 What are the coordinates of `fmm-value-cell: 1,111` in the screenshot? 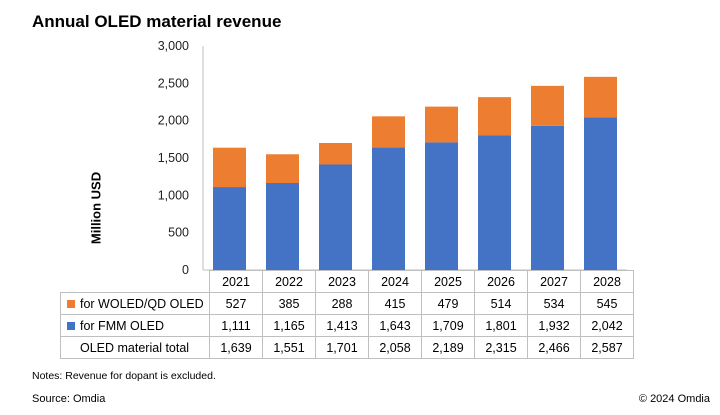 It's located at (236, 325).